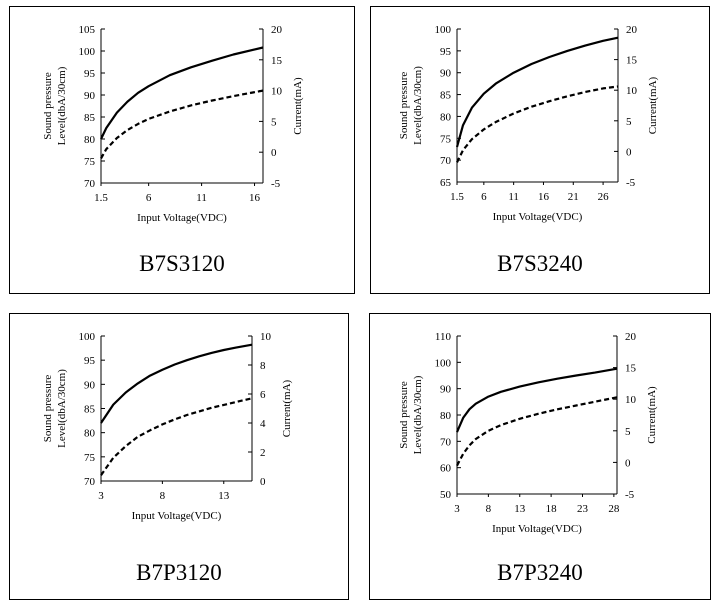  What do you see at coordinates (552, 509) in the screenshot?
I see `x-tick-label: 18` at bounding box center [552, 509].